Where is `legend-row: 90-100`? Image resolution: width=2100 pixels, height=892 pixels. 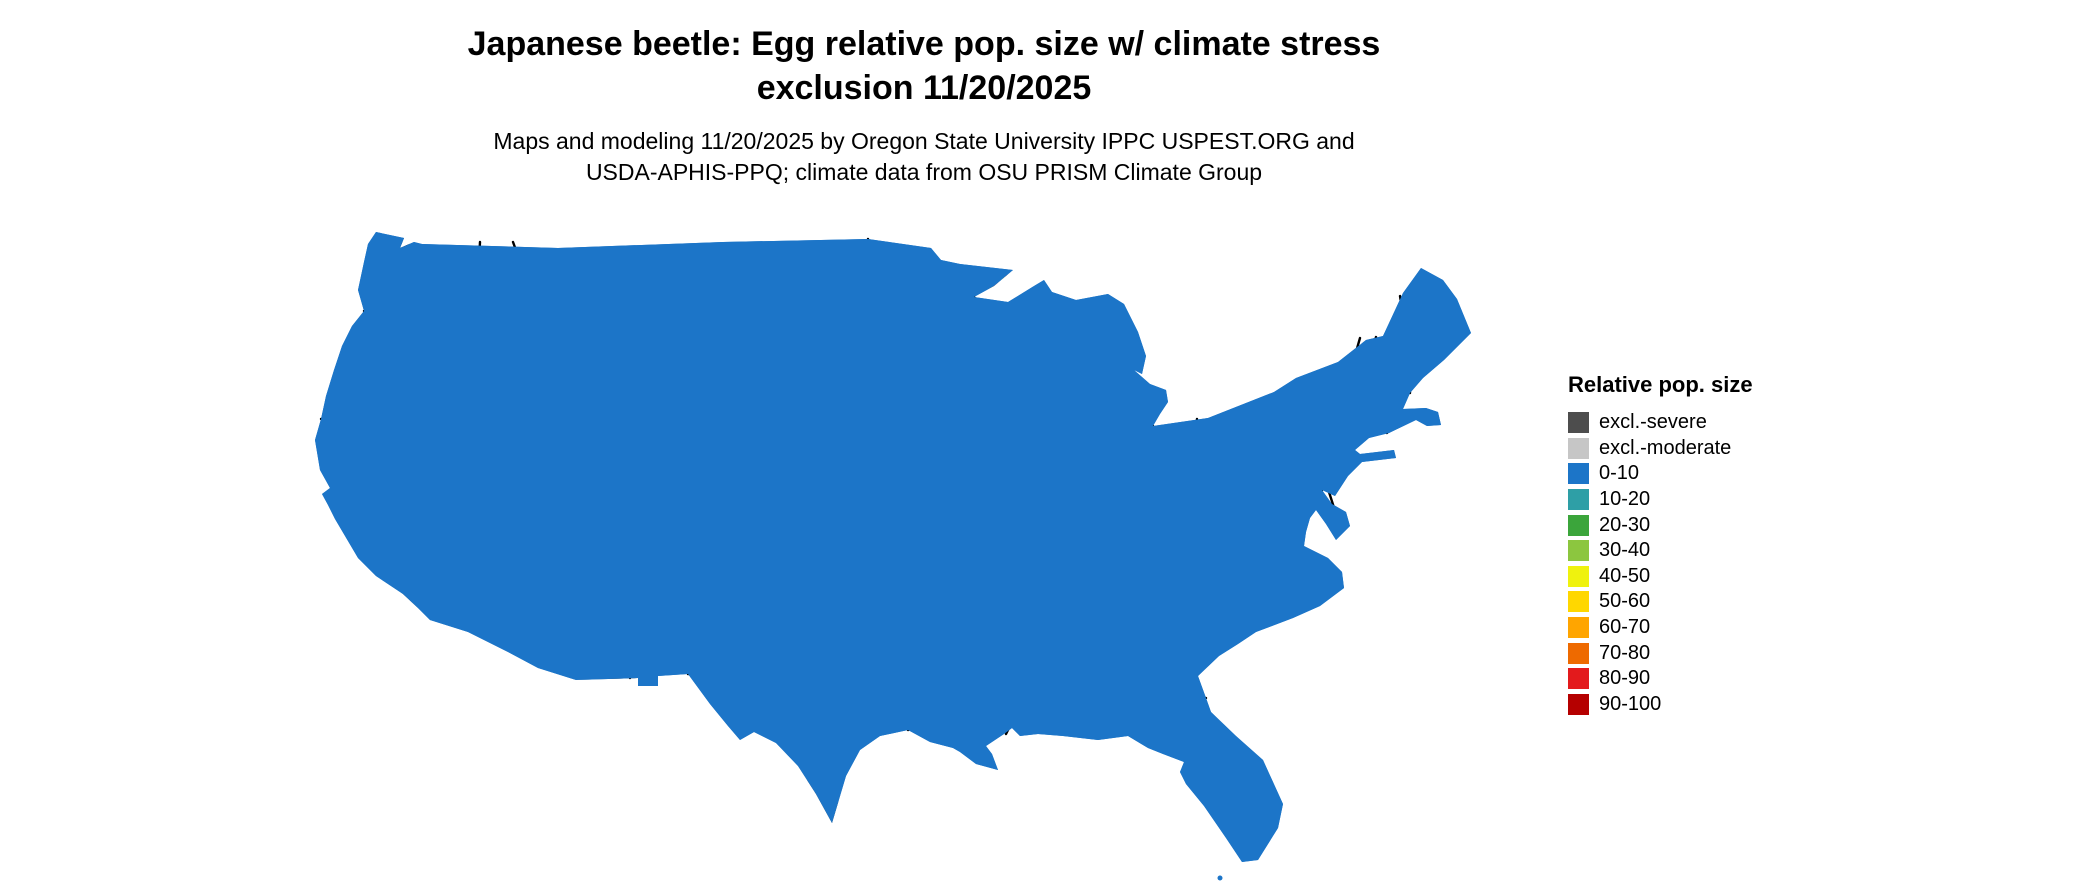 legend-row: 90-100 is located at coordinates (1660, 705).